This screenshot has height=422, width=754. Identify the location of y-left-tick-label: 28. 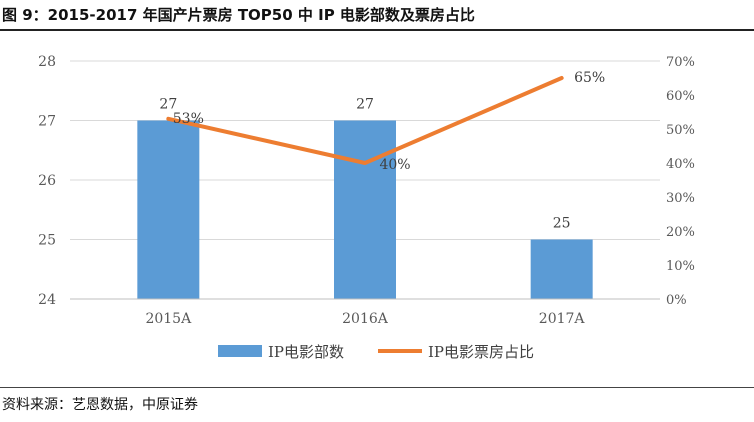
(47, 62).